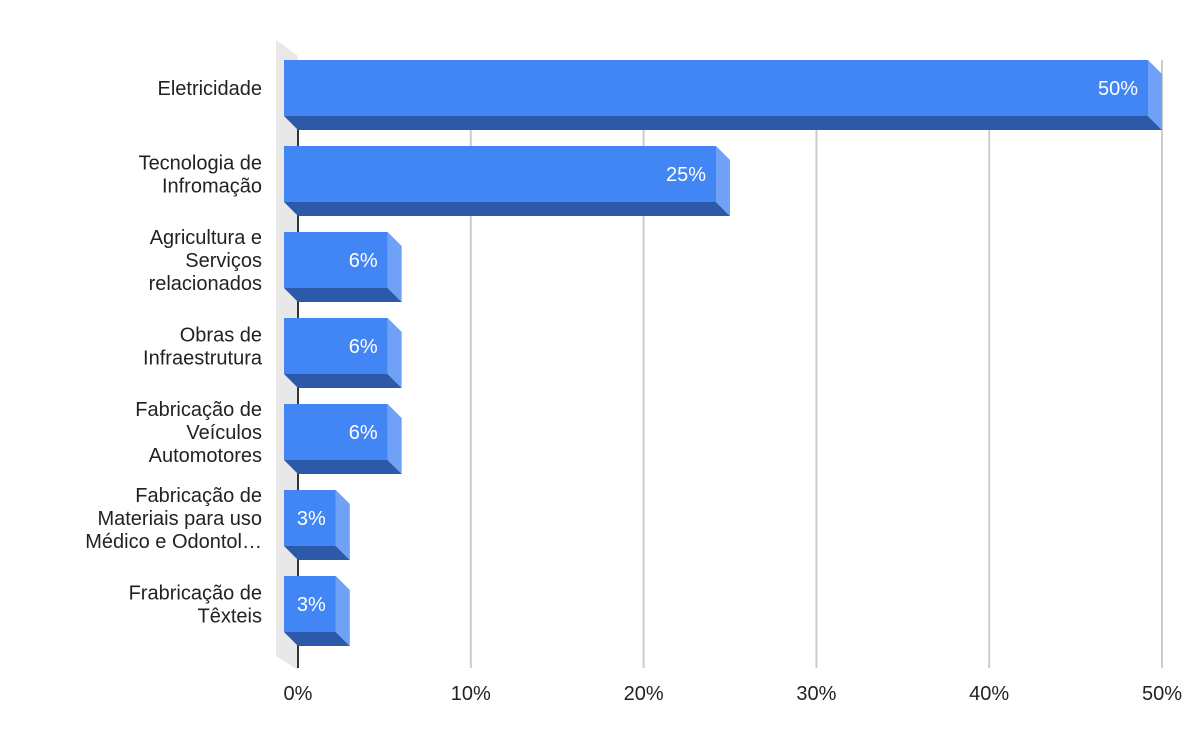 The width and height of the screenshot is (1200, 742). I want to click on category-label: Obras de Infraestrutura, so click(203, 347).